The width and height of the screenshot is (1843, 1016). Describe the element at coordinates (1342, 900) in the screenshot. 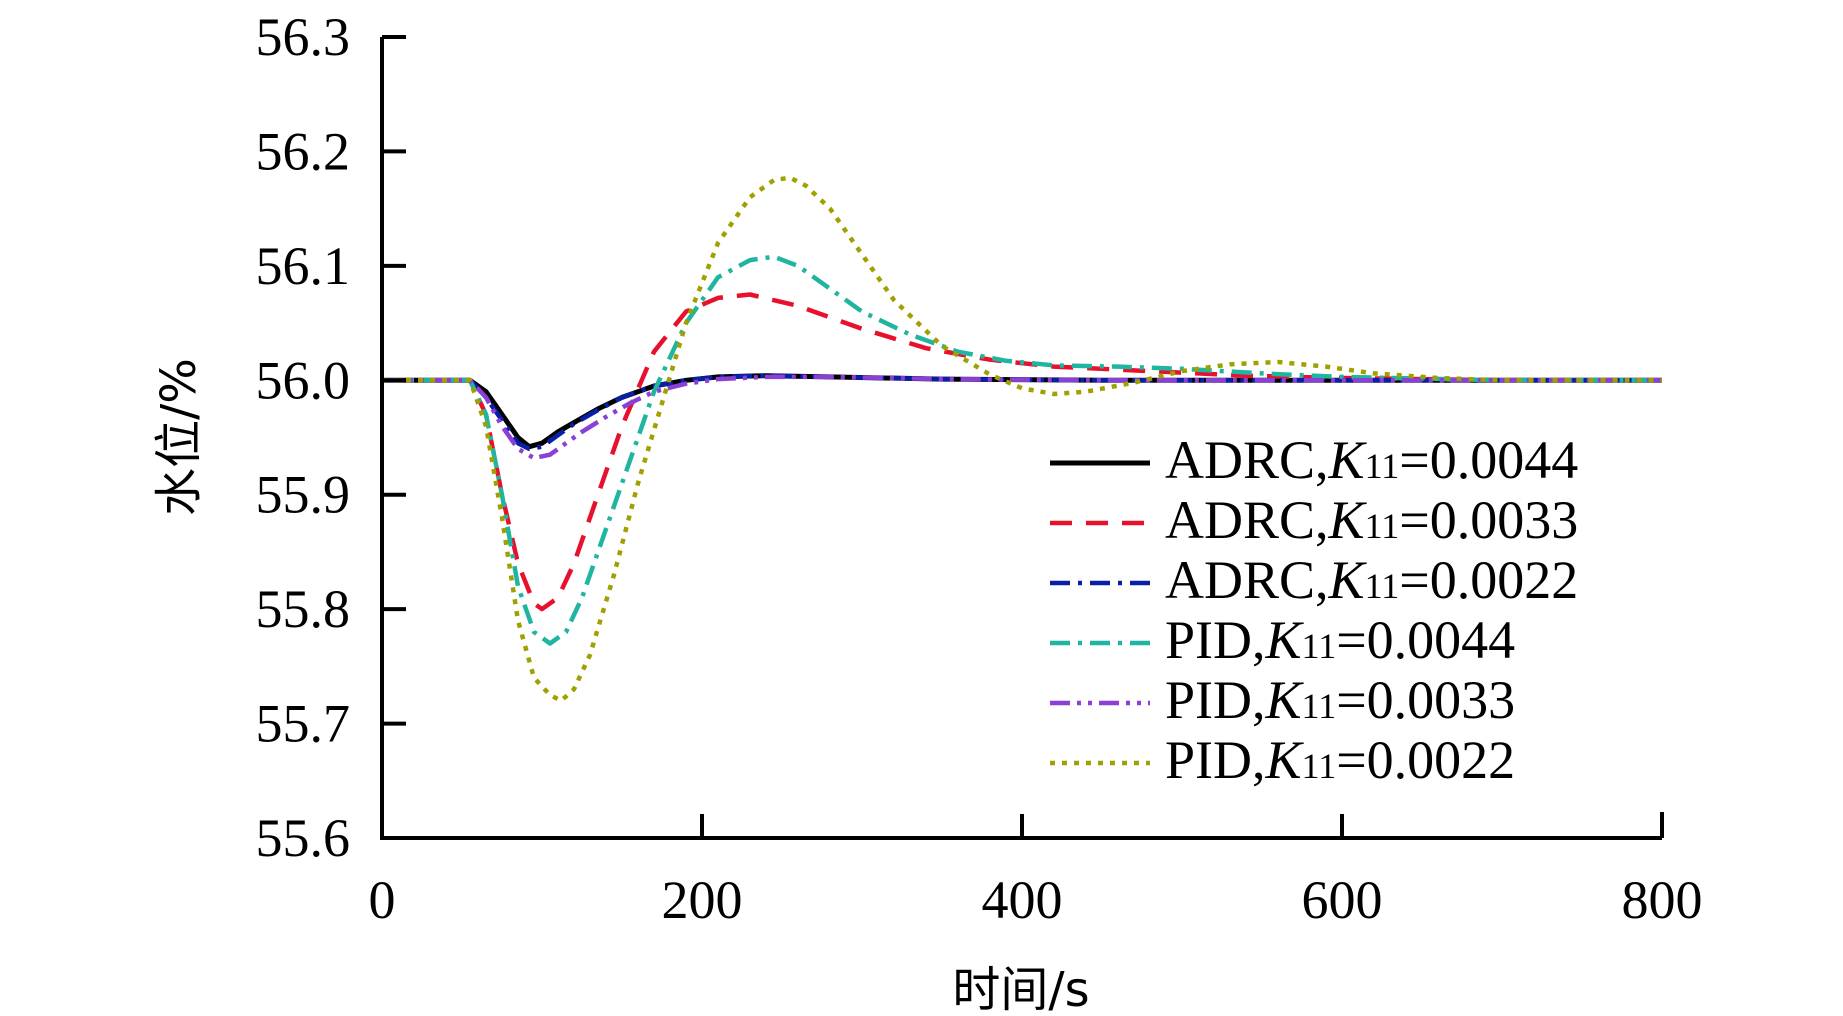

I see `x-tick-label: 600` at that location.